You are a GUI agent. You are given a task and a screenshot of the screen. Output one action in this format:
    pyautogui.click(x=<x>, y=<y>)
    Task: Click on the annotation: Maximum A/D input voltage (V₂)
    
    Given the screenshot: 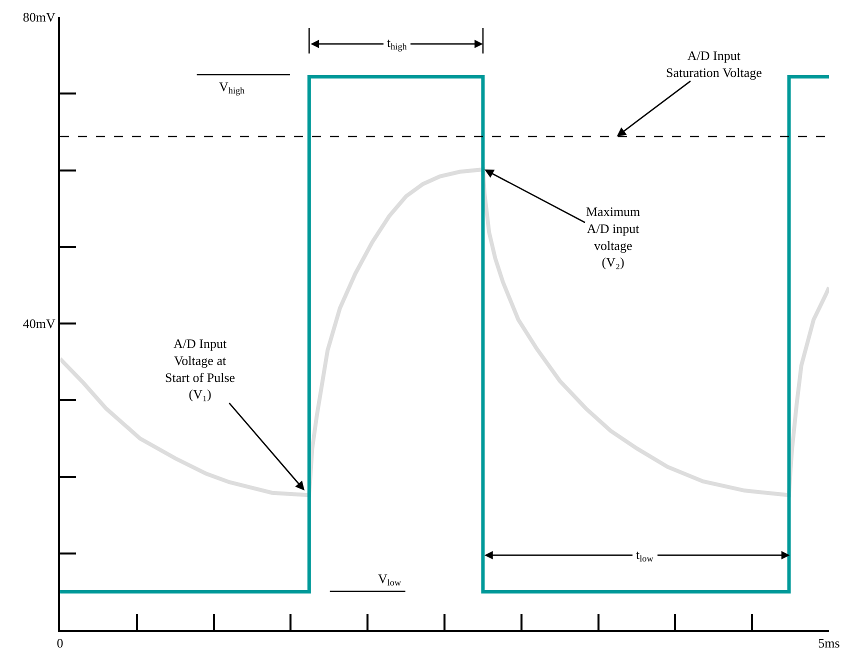 What is the action you would take?
    pyautogui.click(x=613, y=237)
    